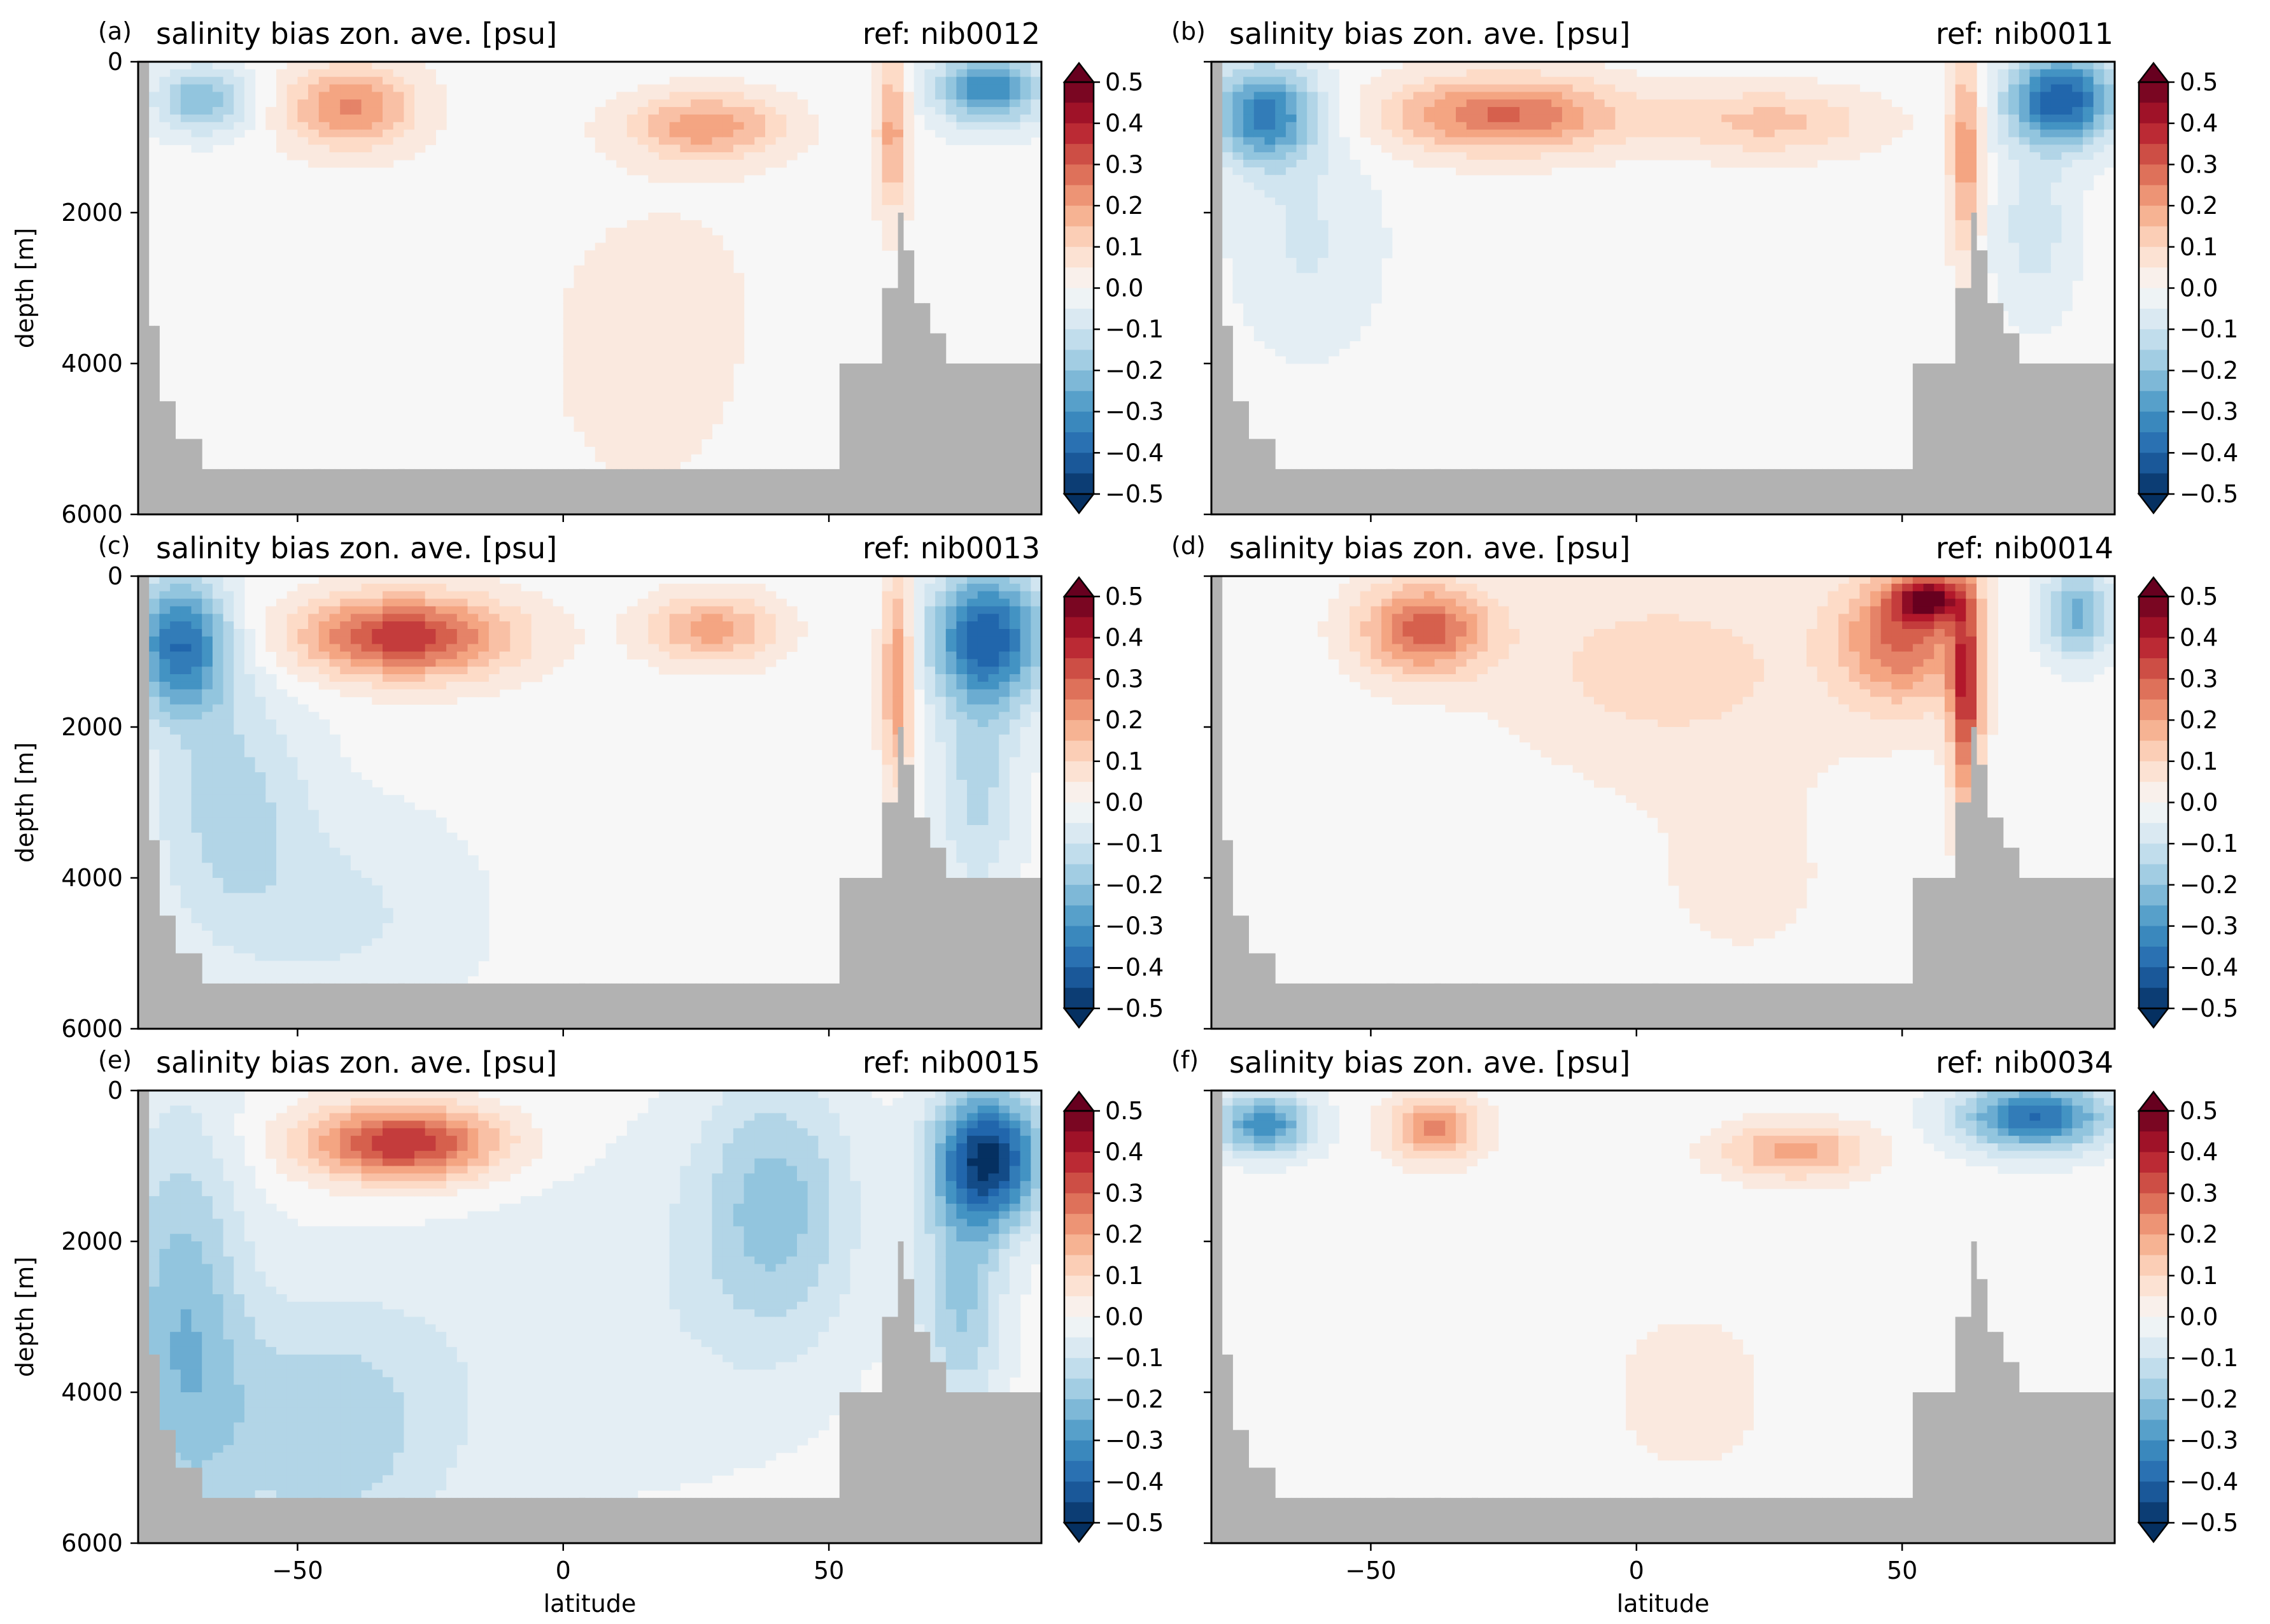  Describe the element at coordinates (2209, 453) in the screenshot. I see `colorbar-tick-label: −0.4` at that location.